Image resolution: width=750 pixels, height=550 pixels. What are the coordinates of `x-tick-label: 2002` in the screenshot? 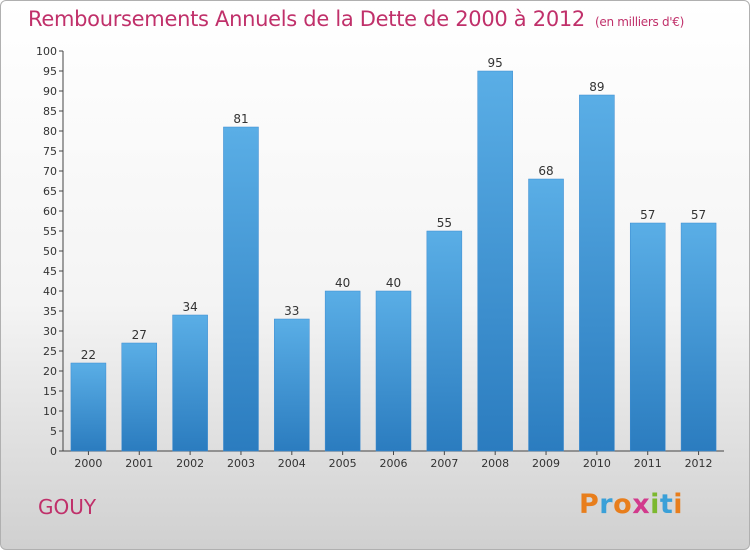 It's located at (190, 463).